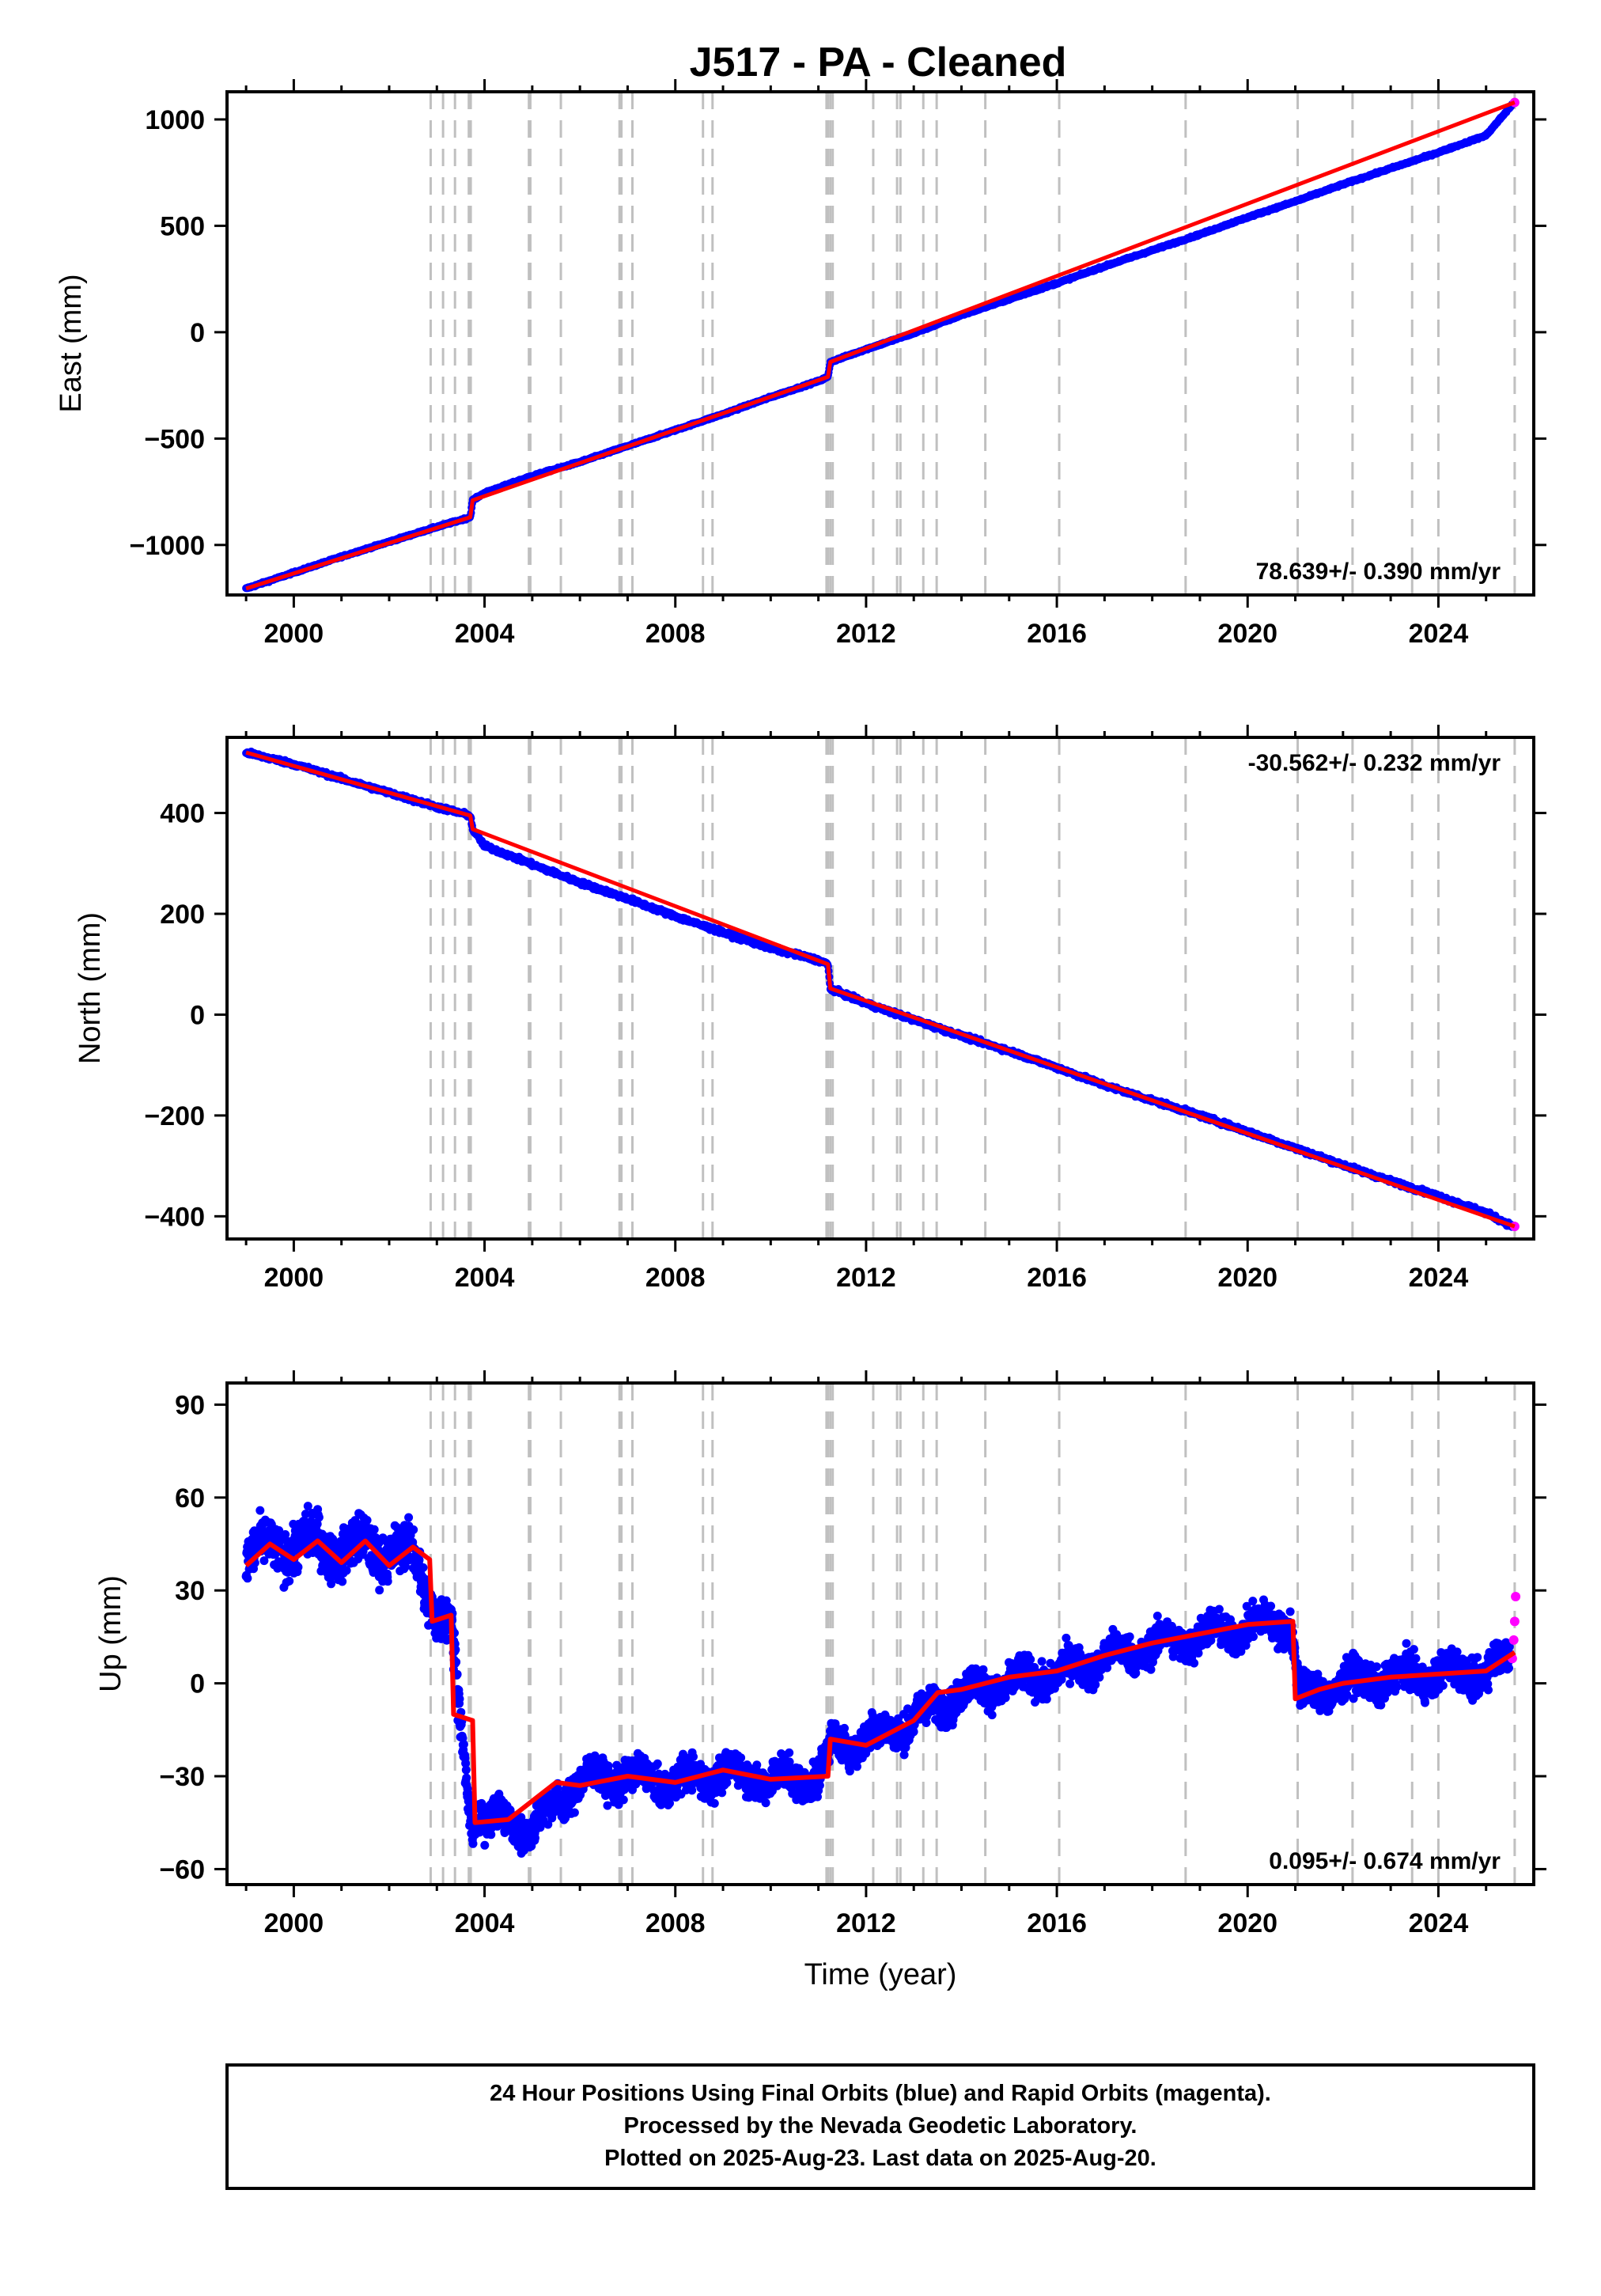 This screenshot has height=2296, width=1601. What do you see at coordinates (183, 226) in the screenshot?
I see `y-tick-label-500: 500` at bounding box center [183, 226].